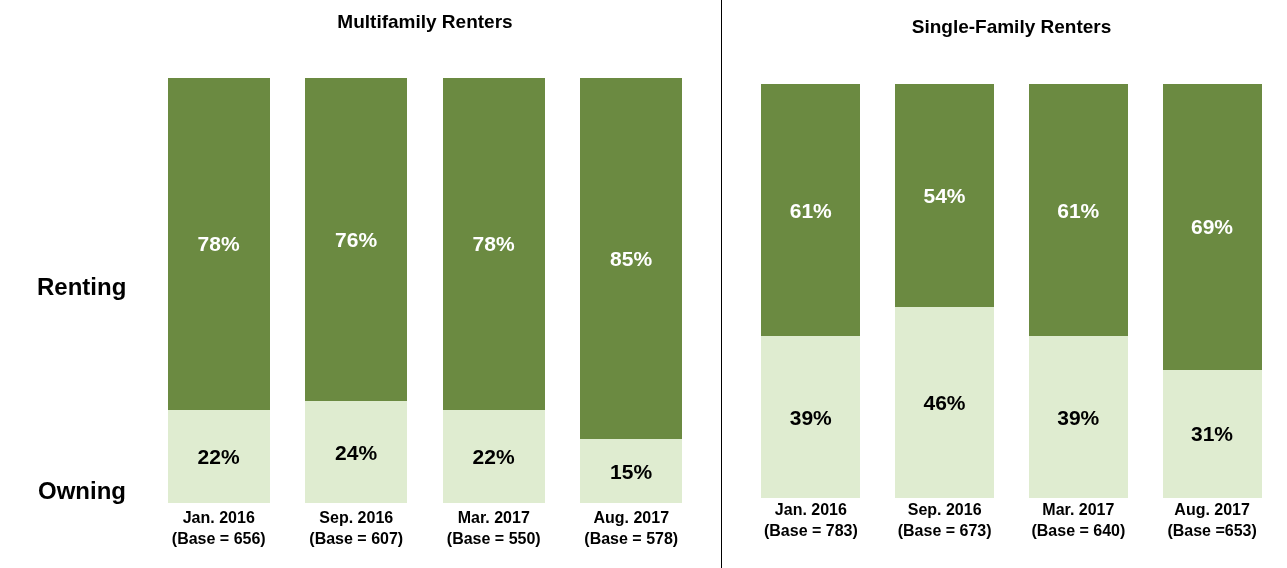  What do you see at coordinates (425, 21) in the screenshot?
I see `chart-title: Multifamily Renters` at bounding box center [425, 21].